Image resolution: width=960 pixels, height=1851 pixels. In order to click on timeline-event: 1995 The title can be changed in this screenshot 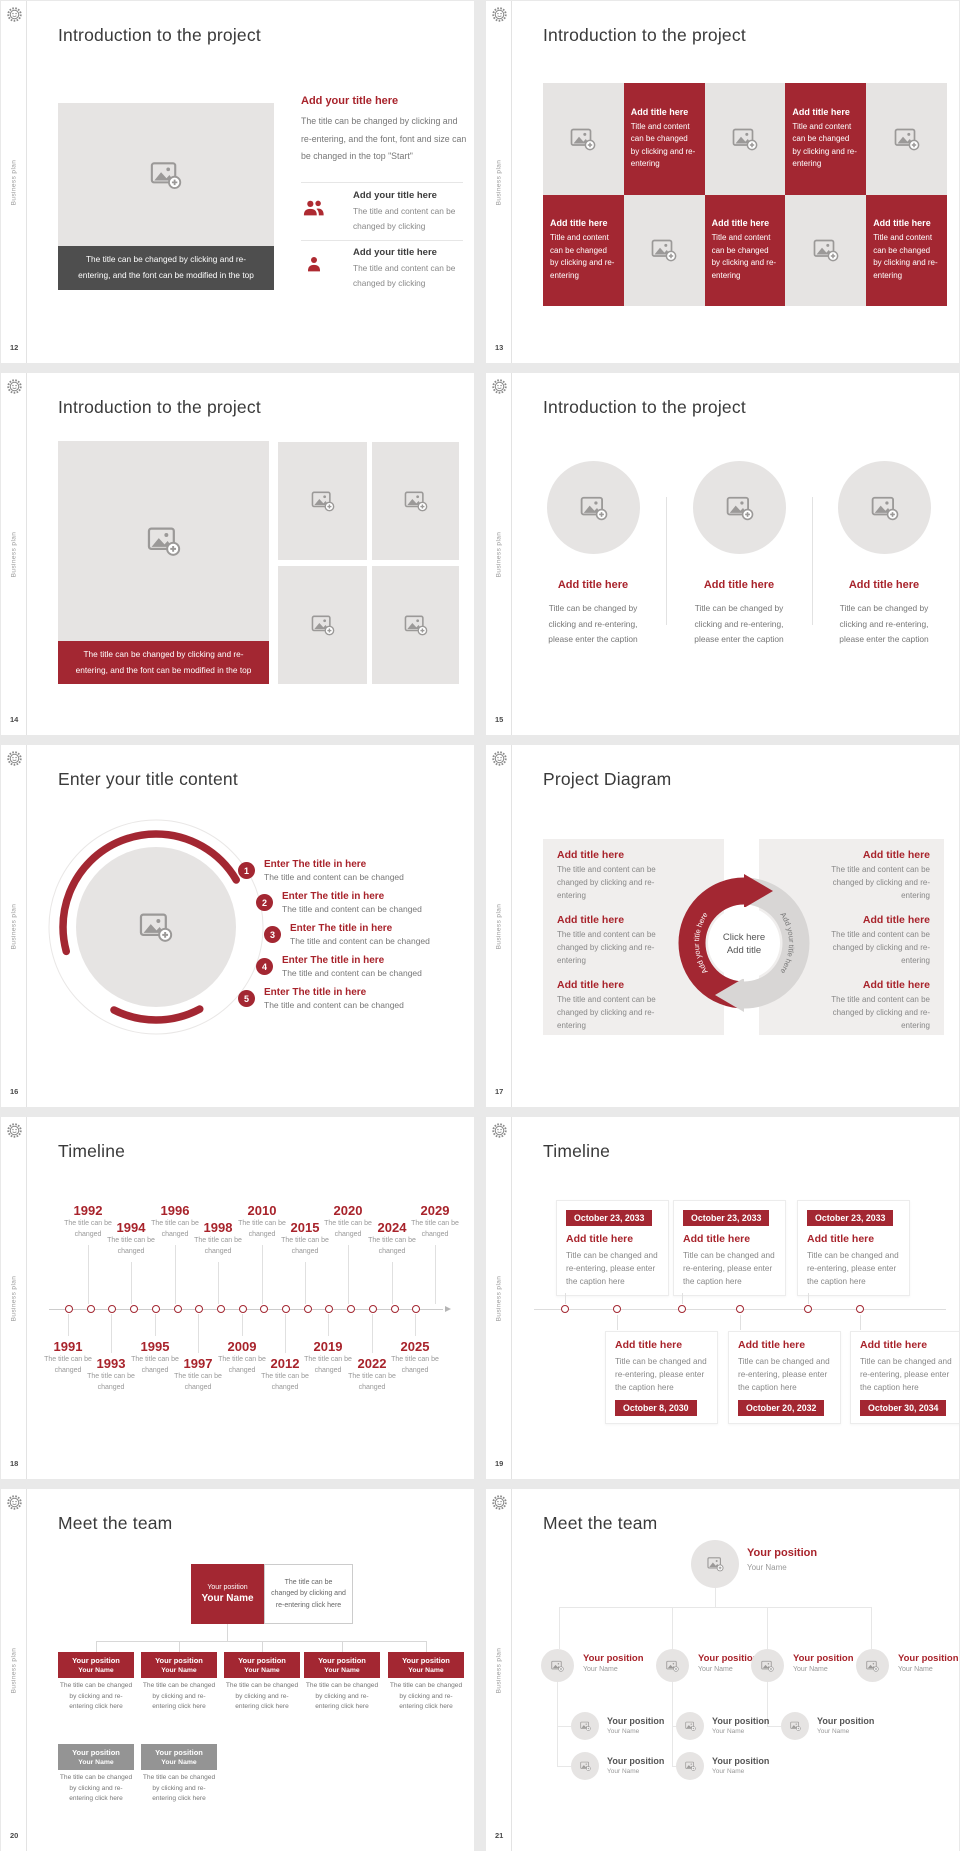, I will do `click(155, 1357)`.